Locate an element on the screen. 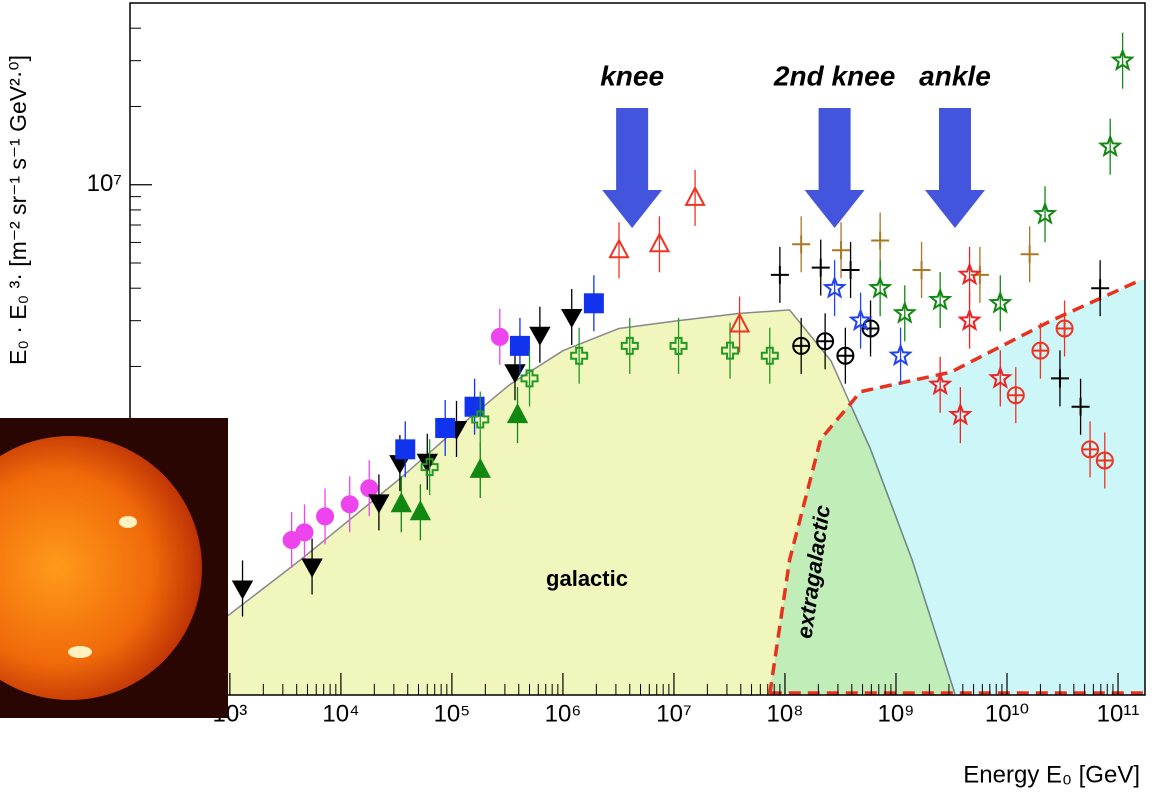  x-tick-label: 10⁵ is located at coordinates (452, 713).